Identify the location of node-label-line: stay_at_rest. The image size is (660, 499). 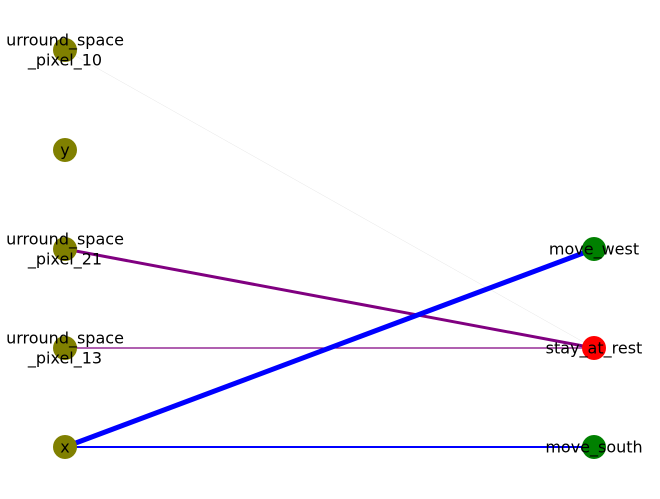
(594, 349).